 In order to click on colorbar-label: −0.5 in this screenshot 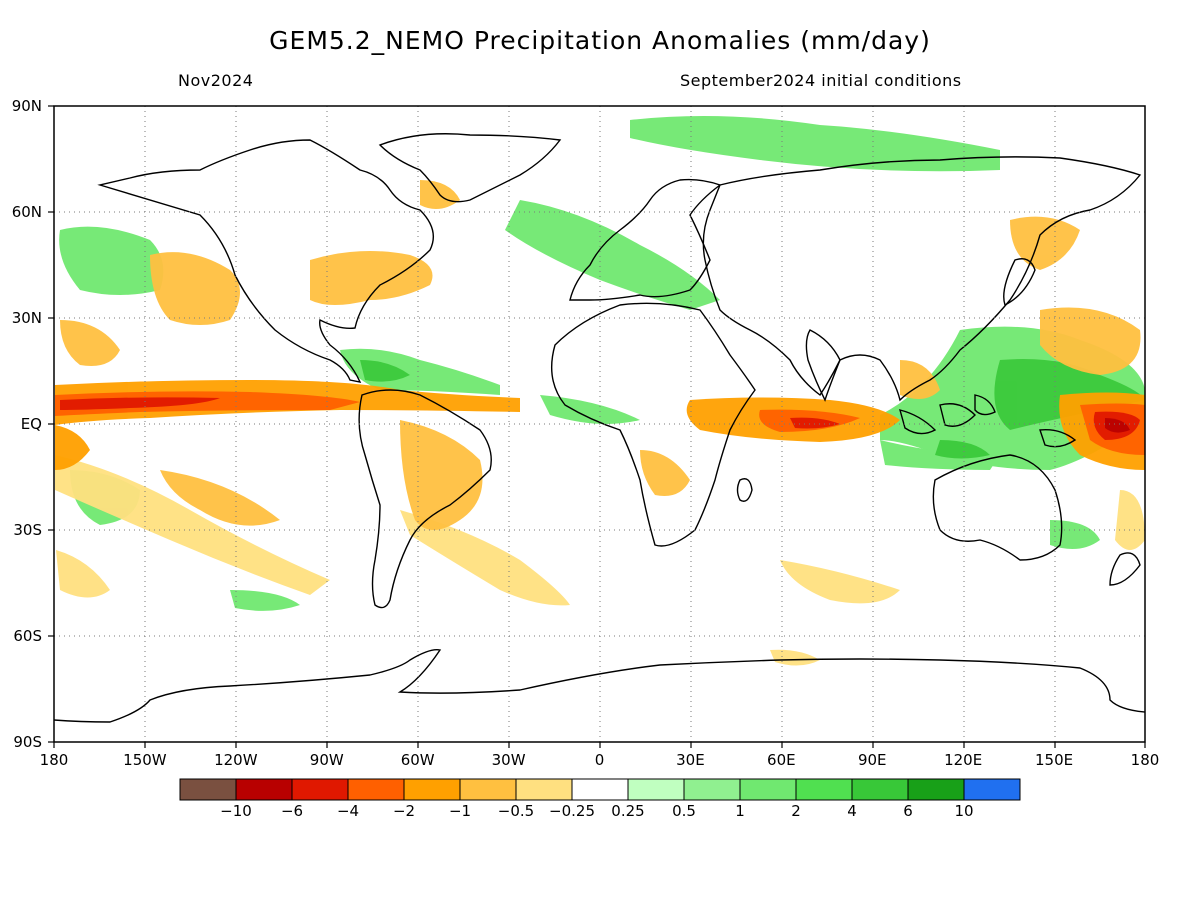, I will do `click(516, 811)`.